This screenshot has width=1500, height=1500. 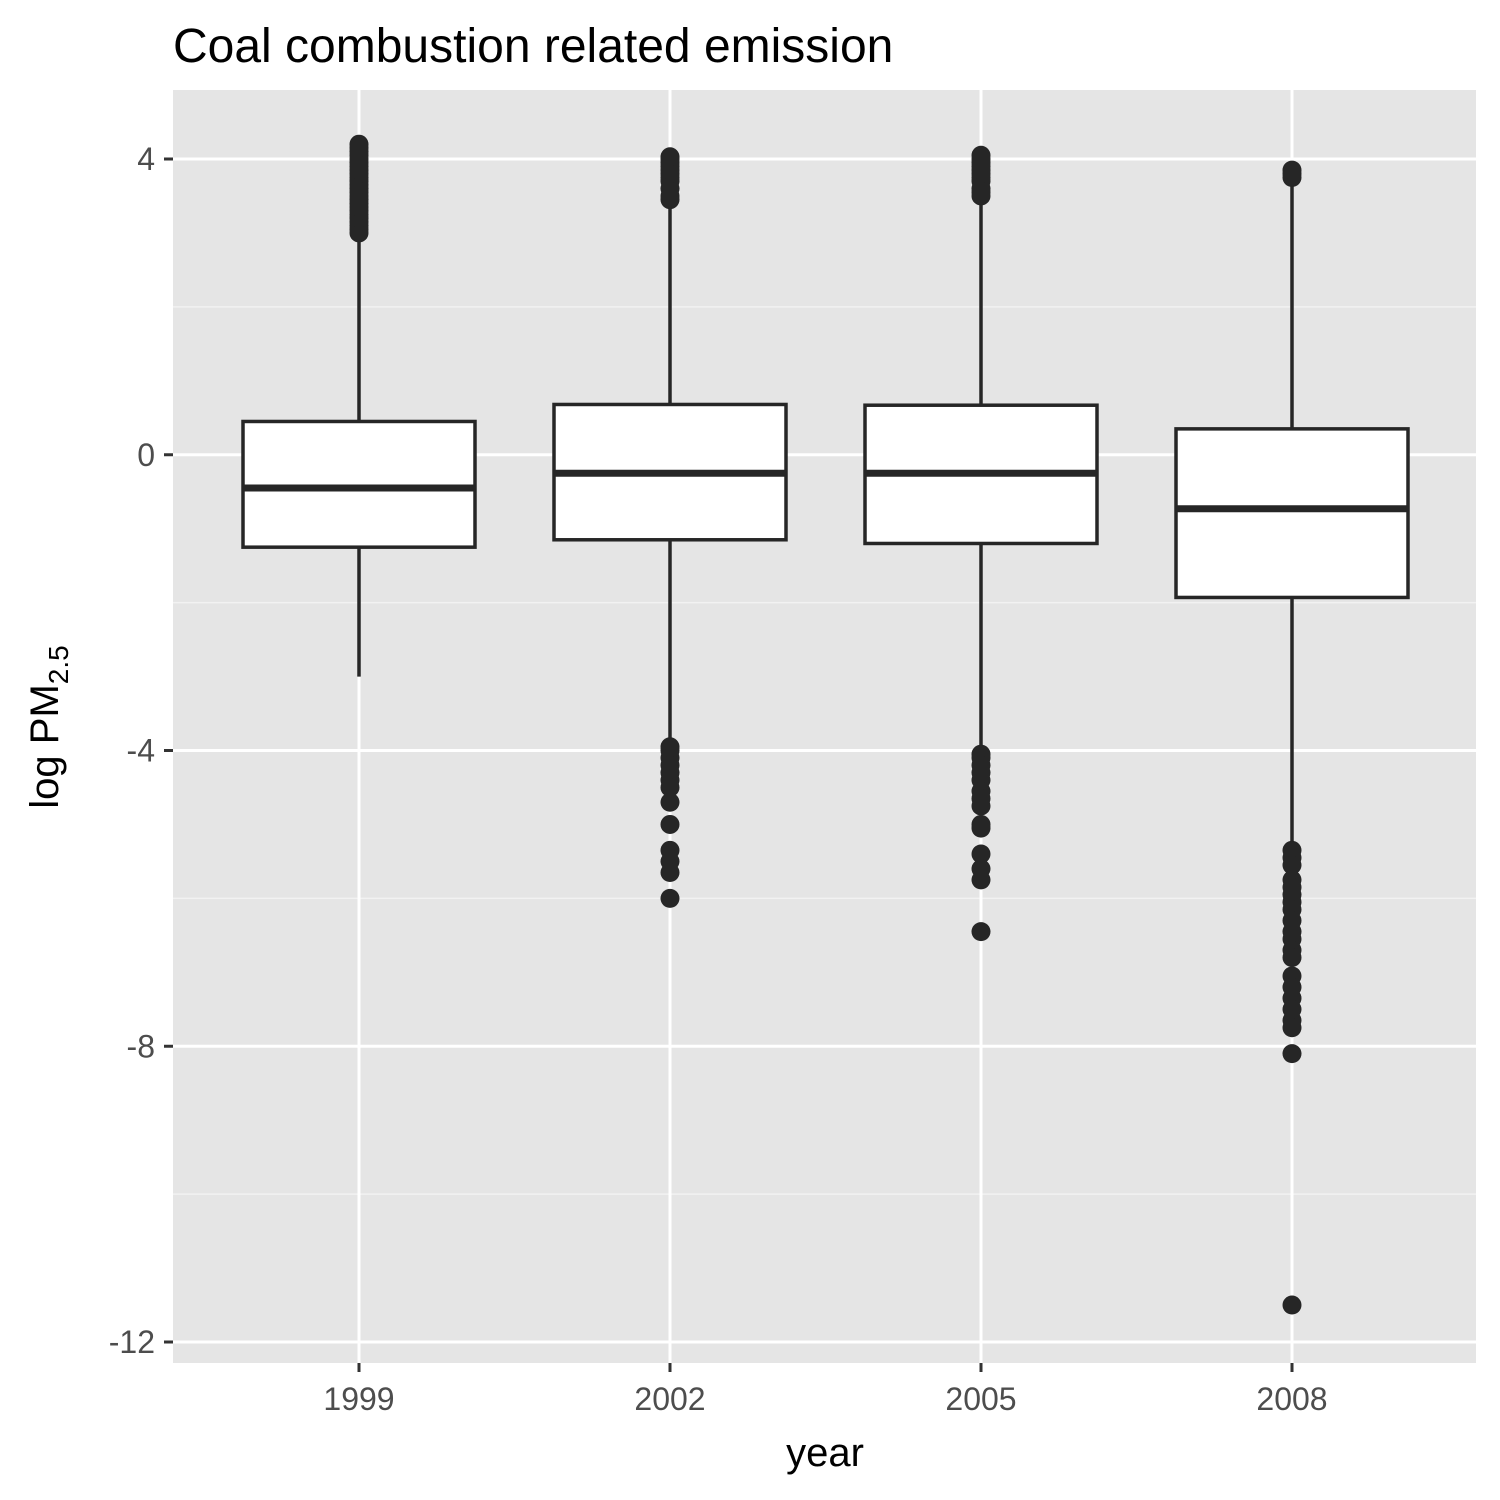 What do you see at coordinates (58, 664) in the screenshot?
I see `y-axis-title-subscript: 2.5` at bounding box center [58, 664].